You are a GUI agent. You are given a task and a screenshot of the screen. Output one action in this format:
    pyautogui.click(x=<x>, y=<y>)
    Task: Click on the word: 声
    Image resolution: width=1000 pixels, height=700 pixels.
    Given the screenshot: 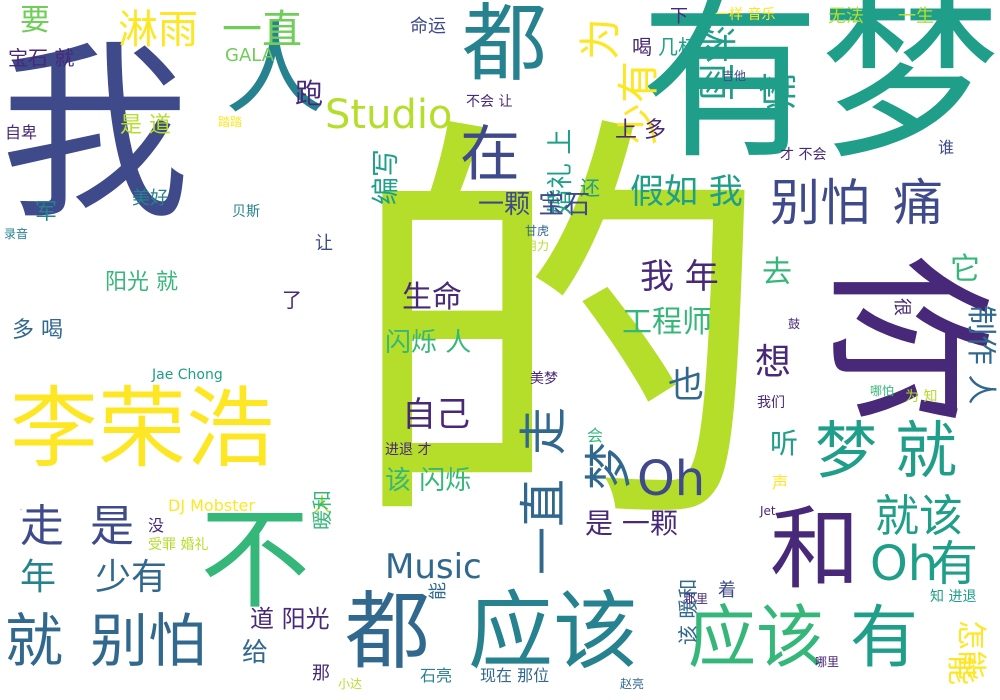 What is the action you would take?
    pyautogui.click(x=780, y=482)
    